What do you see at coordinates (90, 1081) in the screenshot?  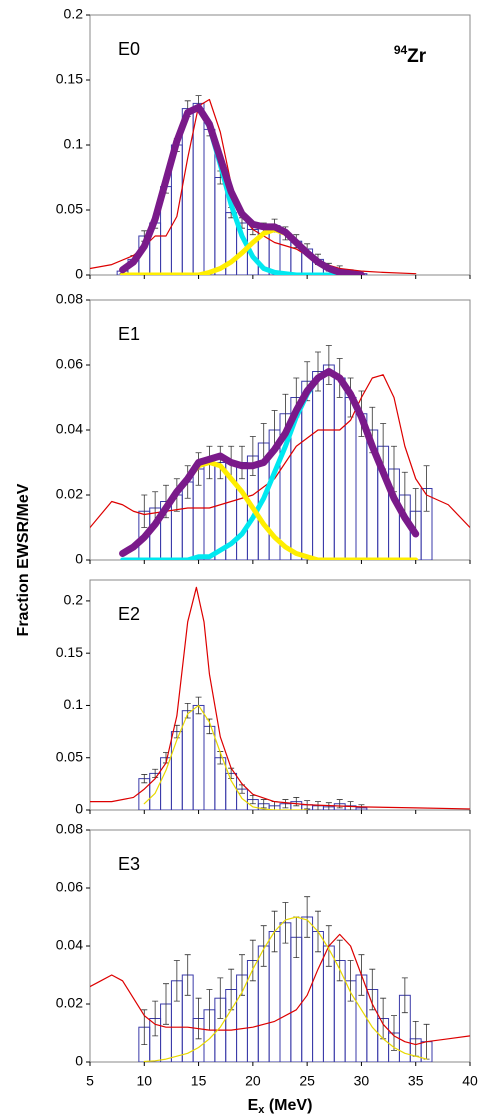 I see `x-tick-label: 5` at bounding box center [90, 1081].